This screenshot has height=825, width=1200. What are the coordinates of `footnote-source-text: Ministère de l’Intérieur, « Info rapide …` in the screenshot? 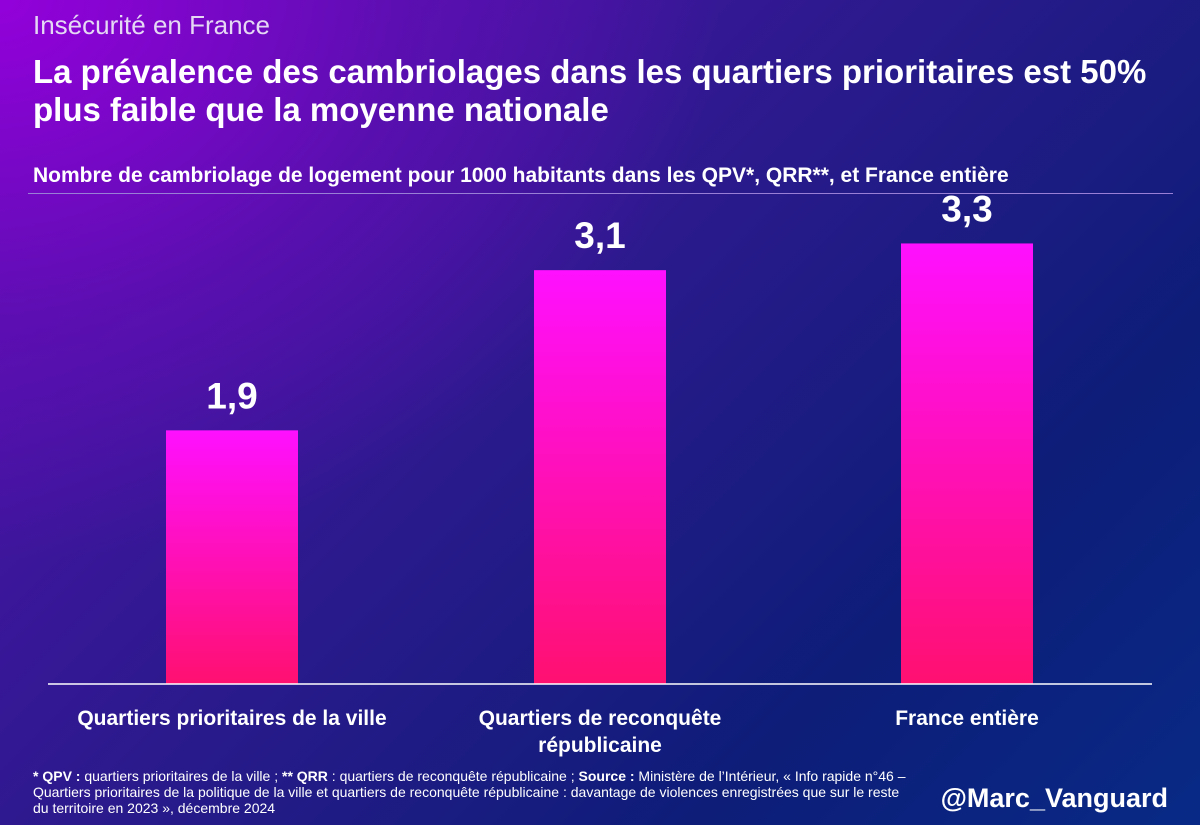 It's located at (469, 792).